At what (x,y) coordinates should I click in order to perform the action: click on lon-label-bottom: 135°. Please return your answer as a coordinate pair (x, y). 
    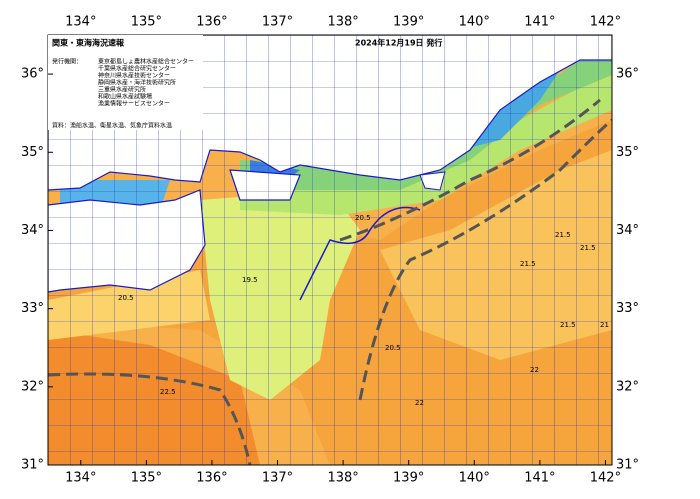
    Looking at the image, I should click on (146, 478).